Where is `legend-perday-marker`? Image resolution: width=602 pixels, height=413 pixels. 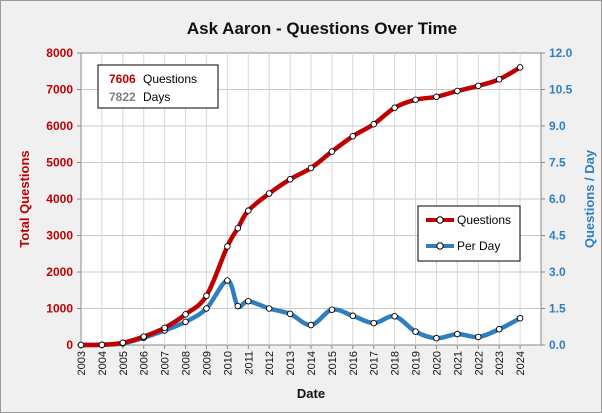
legend-perday-marker is located at coordinates (440, 246).